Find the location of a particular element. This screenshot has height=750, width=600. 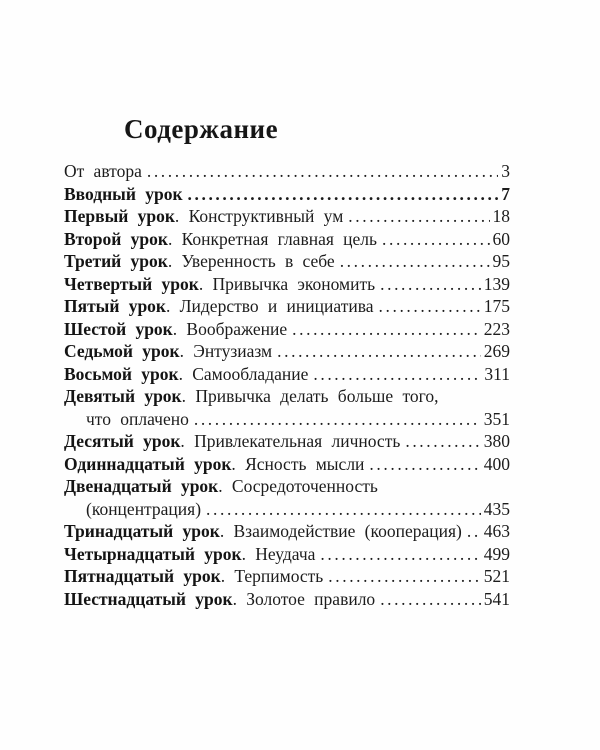

entry-text: (концентрация) is located at coordinates (144, 508).